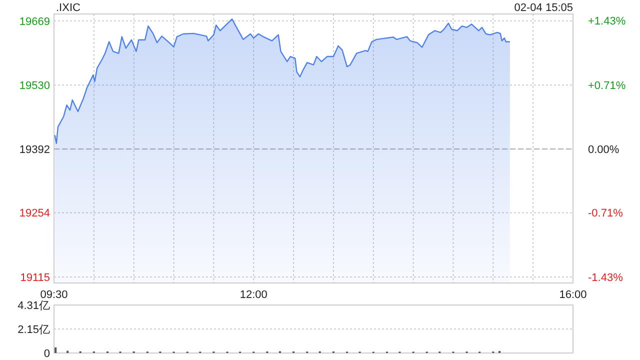 The height and width of the screenshot is (360, 640). I want to click on text: 02-04 15:05, so click(543, 8).